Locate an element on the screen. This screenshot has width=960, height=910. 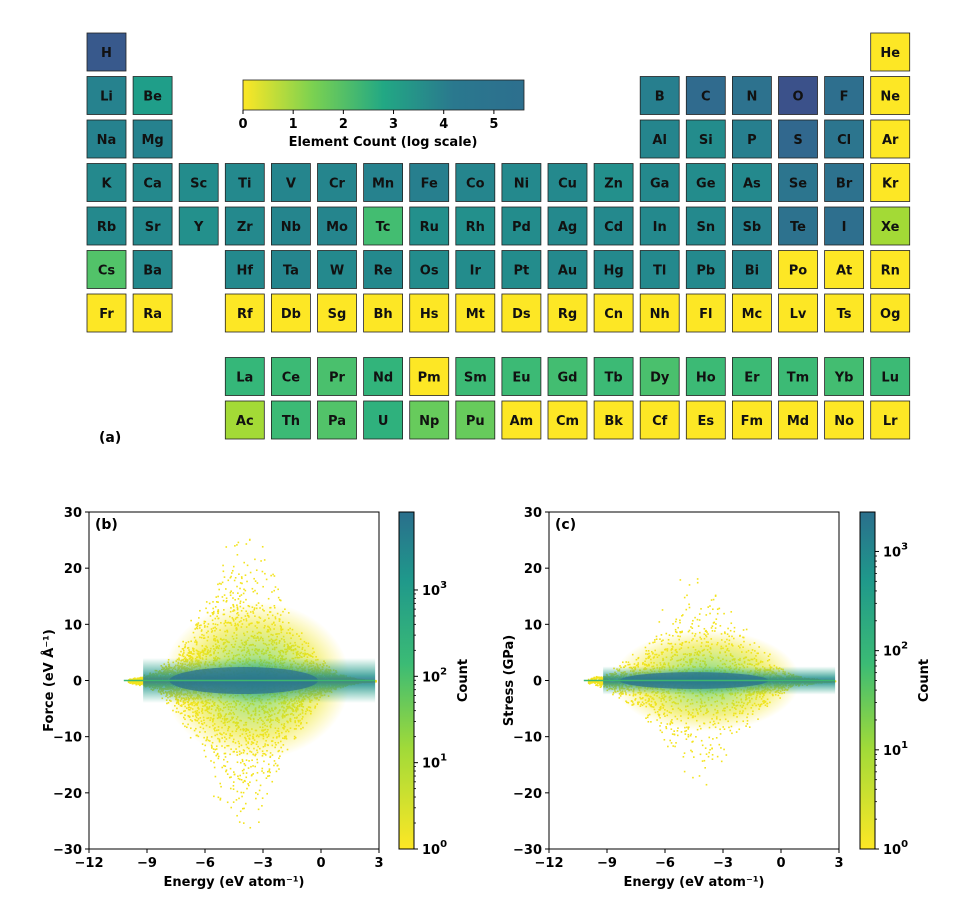
element-symbol: Ca is located at coordinates (152, 184).